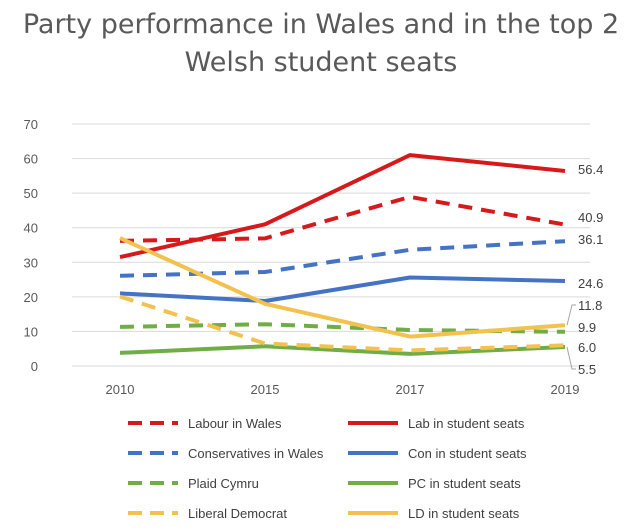 The height and width of the screenshot is (531, 642). Describe the element at coordinates (31, 245) in the screenshot. I see `y-axis-ticks: 0 10 20 30 40 50 60 70` at that location.